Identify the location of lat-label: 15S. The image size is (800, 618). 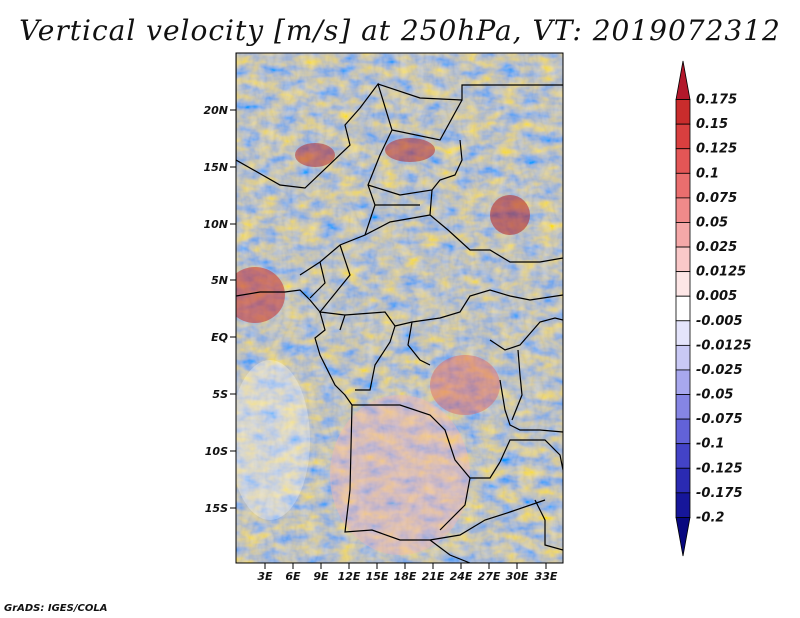
(216, 508).